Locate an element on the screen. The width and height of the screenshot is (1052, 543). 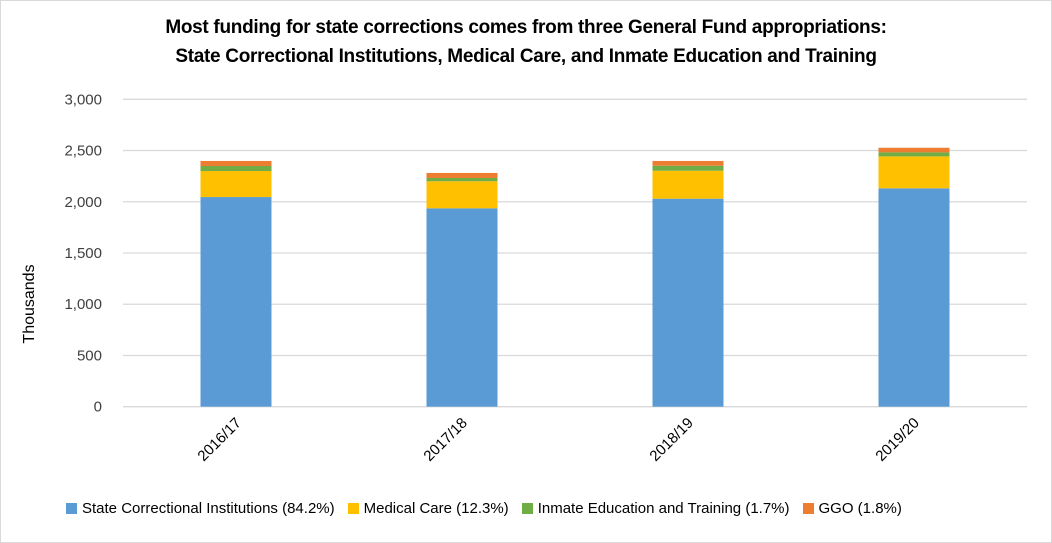
y-tick-label: 3,000 is located at coordinates (83, 99).